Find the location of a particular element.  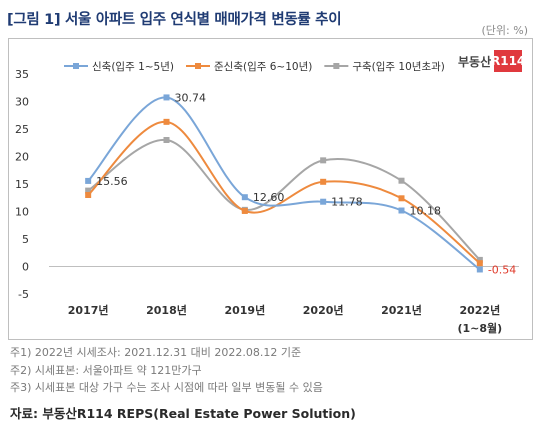

x-tick-label: 2019년 is located at coordinates (244, 310).